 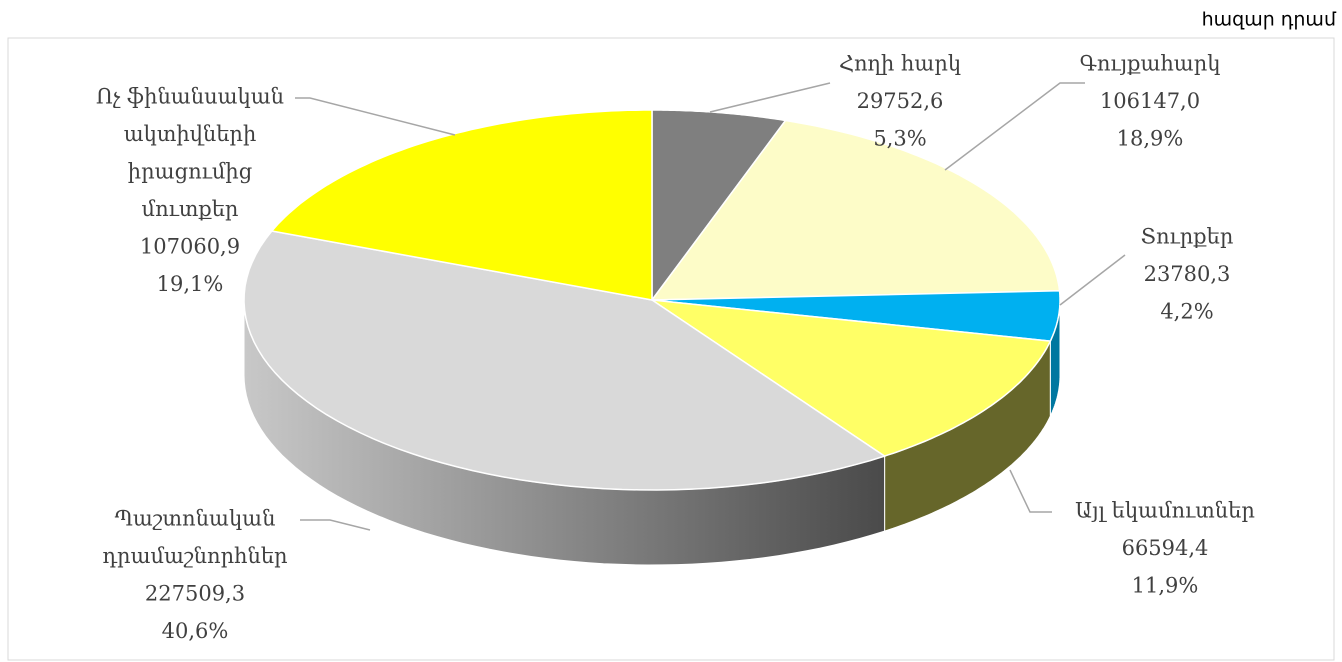 I want to click on value-label: 23780,3, so click(x=1187, y=274).